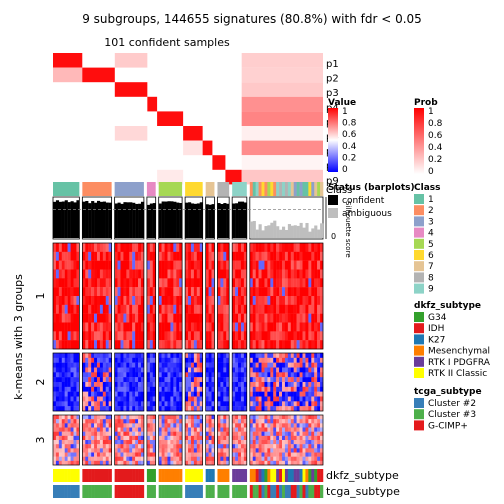  Describe the element at coordinates (431, 172) in the screenshot. I see `prob-tick: 0` at that location.